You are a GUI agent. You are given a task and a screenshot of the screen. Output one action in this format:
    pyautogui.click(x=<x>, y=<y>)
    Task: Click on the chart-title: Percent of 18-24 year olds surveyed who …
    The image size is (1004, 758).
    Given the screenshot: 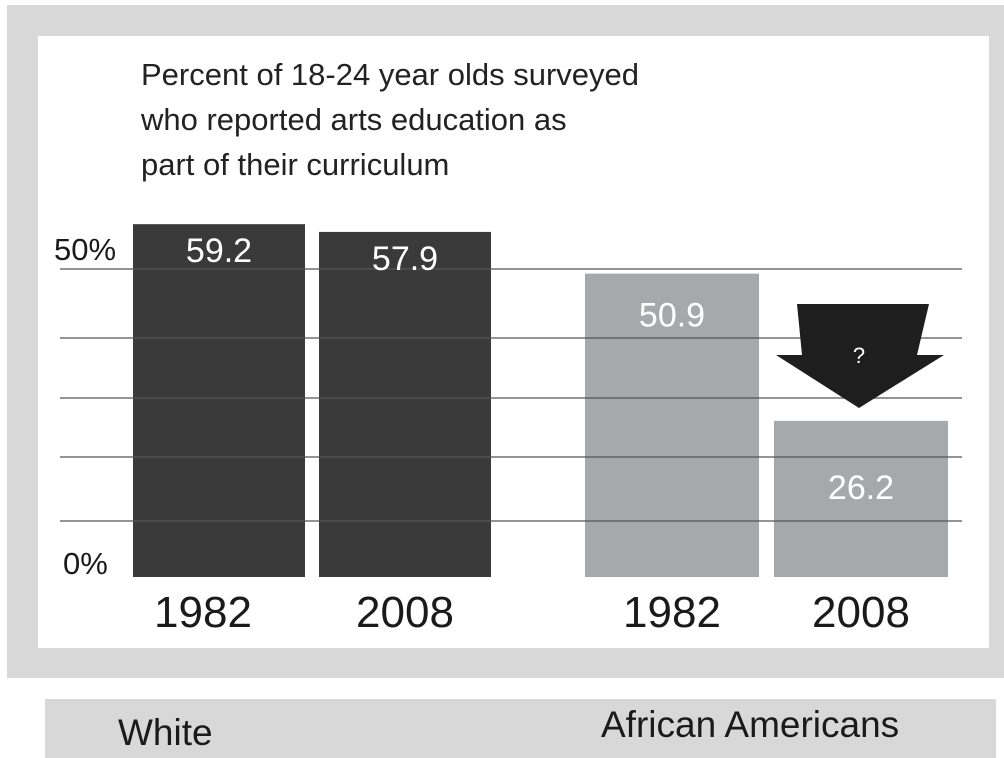 What is the action you would take?
    pyautogui.click(x=441, y=119)
    